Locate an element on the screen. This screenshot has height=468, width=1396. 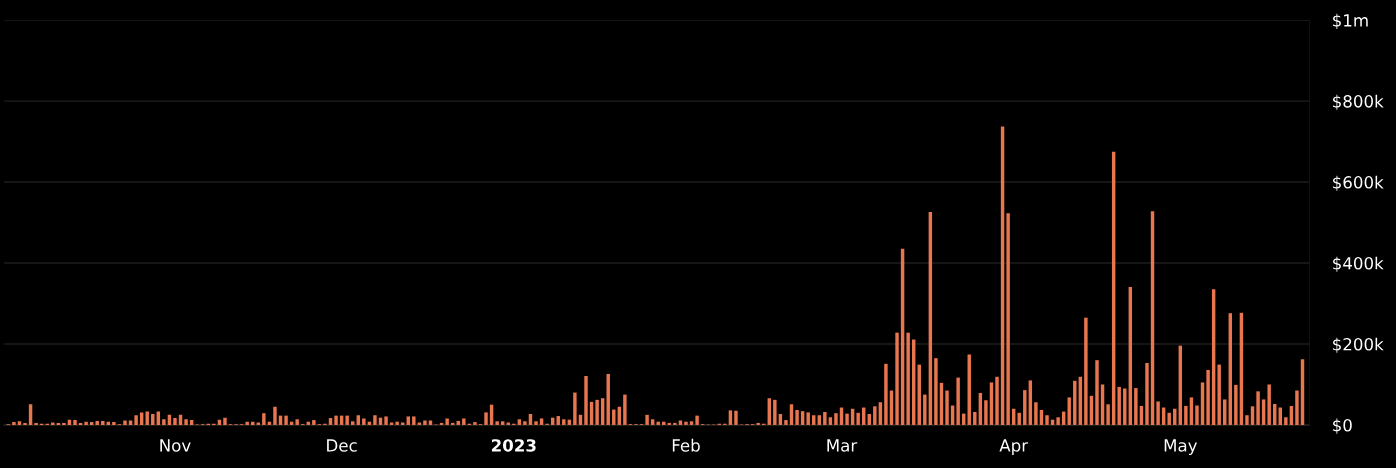
x-tick-label: Feb is located at coordinates (686, 445).